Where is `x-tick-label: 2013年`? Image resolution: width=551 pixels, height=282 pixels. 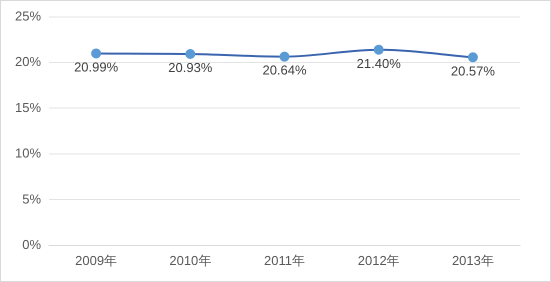
x-tick-label: 2013年 is located at coordinates (473, 260).